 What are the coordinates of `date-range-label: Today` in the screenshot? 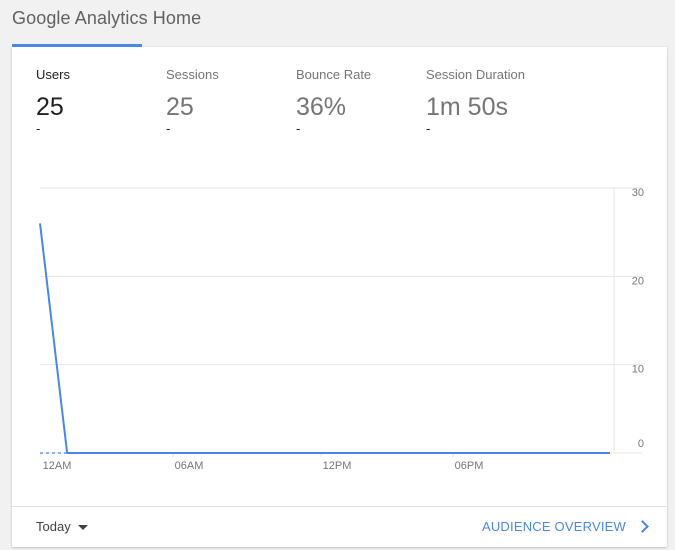 It's located at (53, 526).